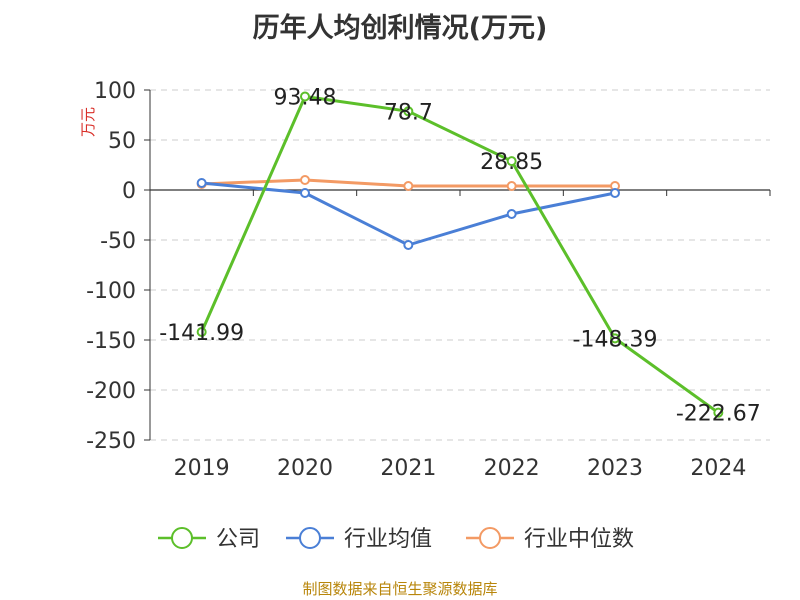  I want to click on x-tick-label: 2019, so click(202, 468).